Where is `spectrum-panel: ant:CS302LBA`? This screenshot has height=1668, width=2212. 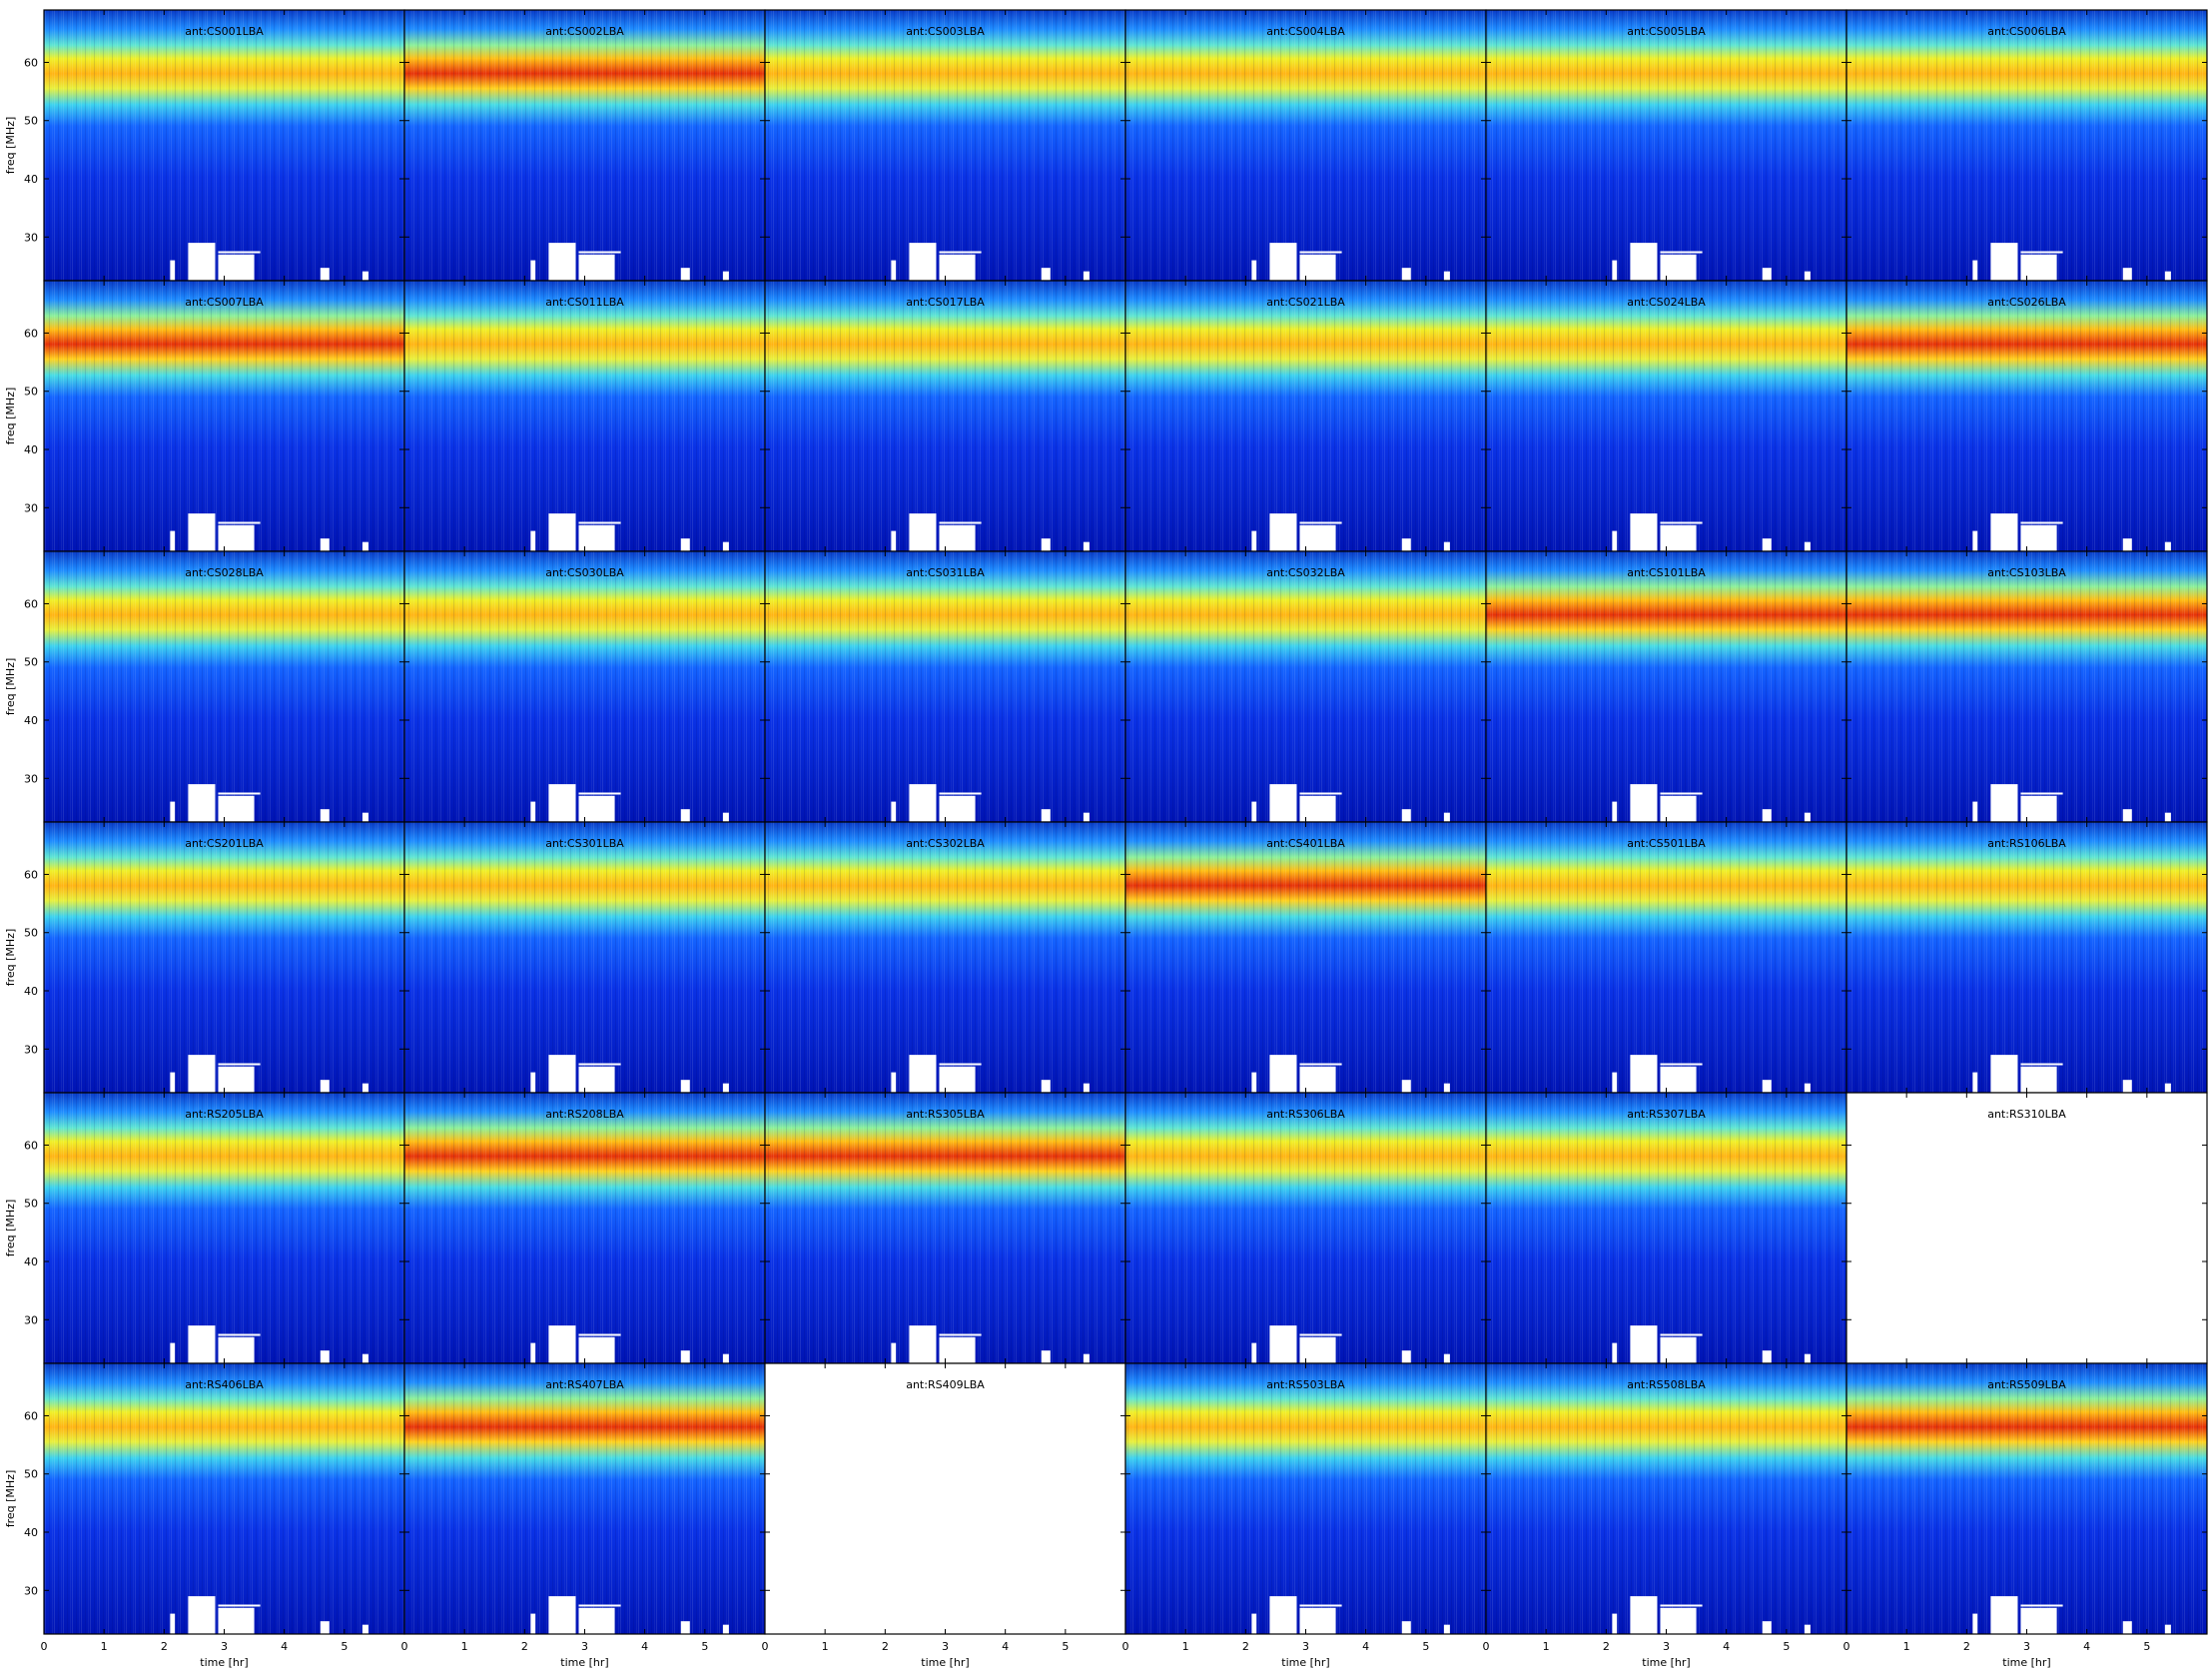 spectrum-panel: ant:CS302LBA is located at coordinates (945, 957).